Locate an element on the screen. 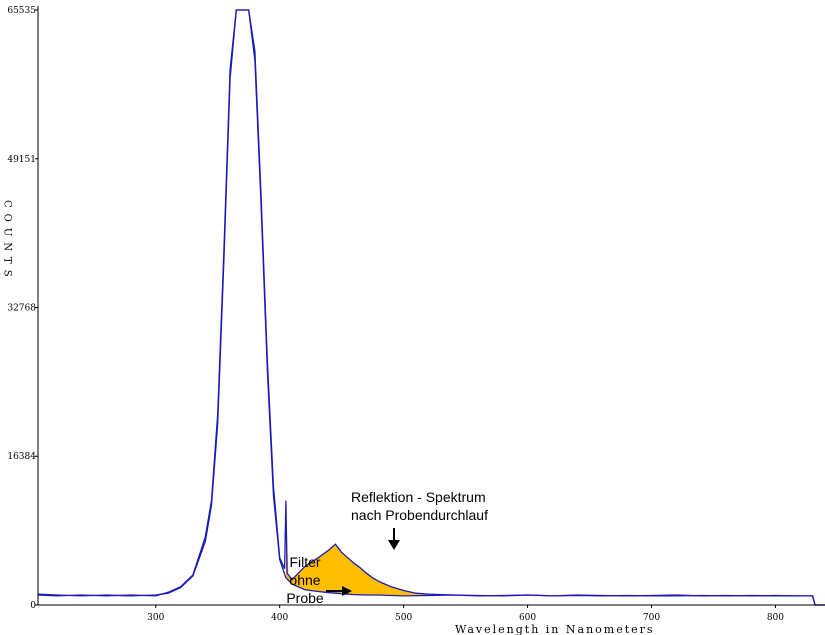 The height and width of the screenshot is (635, 825). y-tick-label: 49151 is located at coordinates (21, 160).